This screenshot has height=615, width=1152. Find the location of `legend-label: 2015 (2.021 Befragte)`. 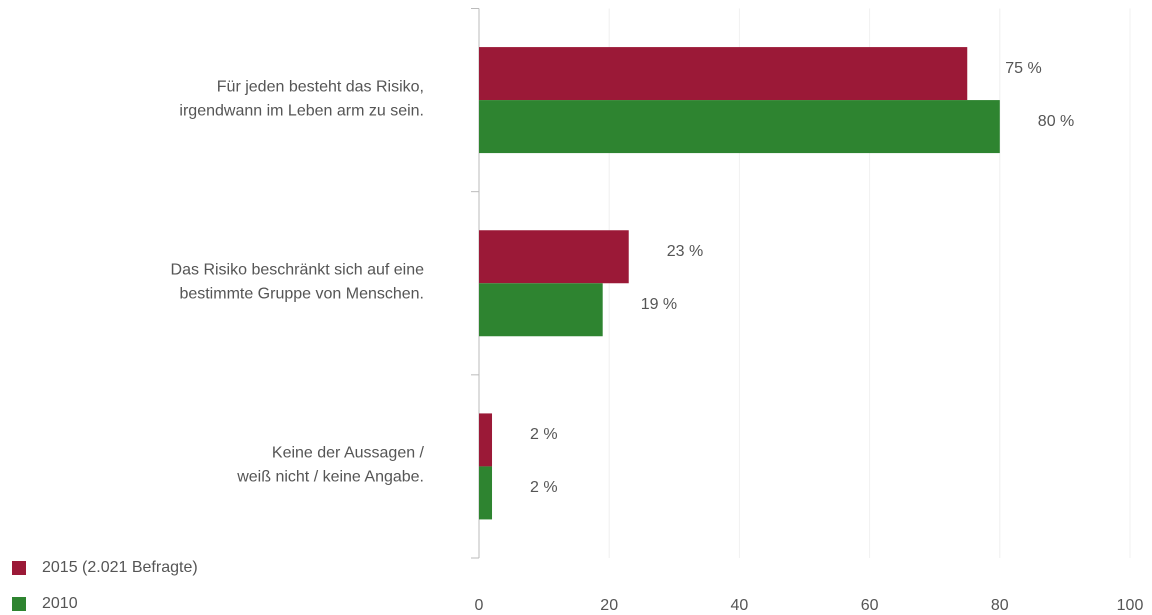

legend-label: 2015 (2.021 Befragte) is located at coordinates (120, 567).